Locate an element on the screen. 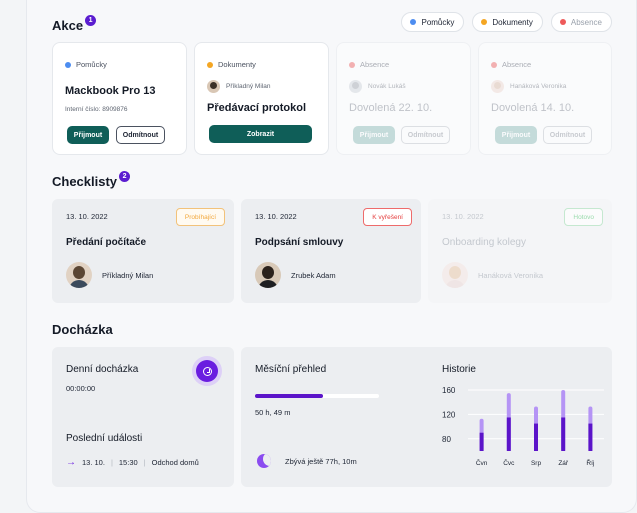 The height and width of the screenshot is (513, 637). checklist-title: Předání počítače is located at coordinates (106, 242).